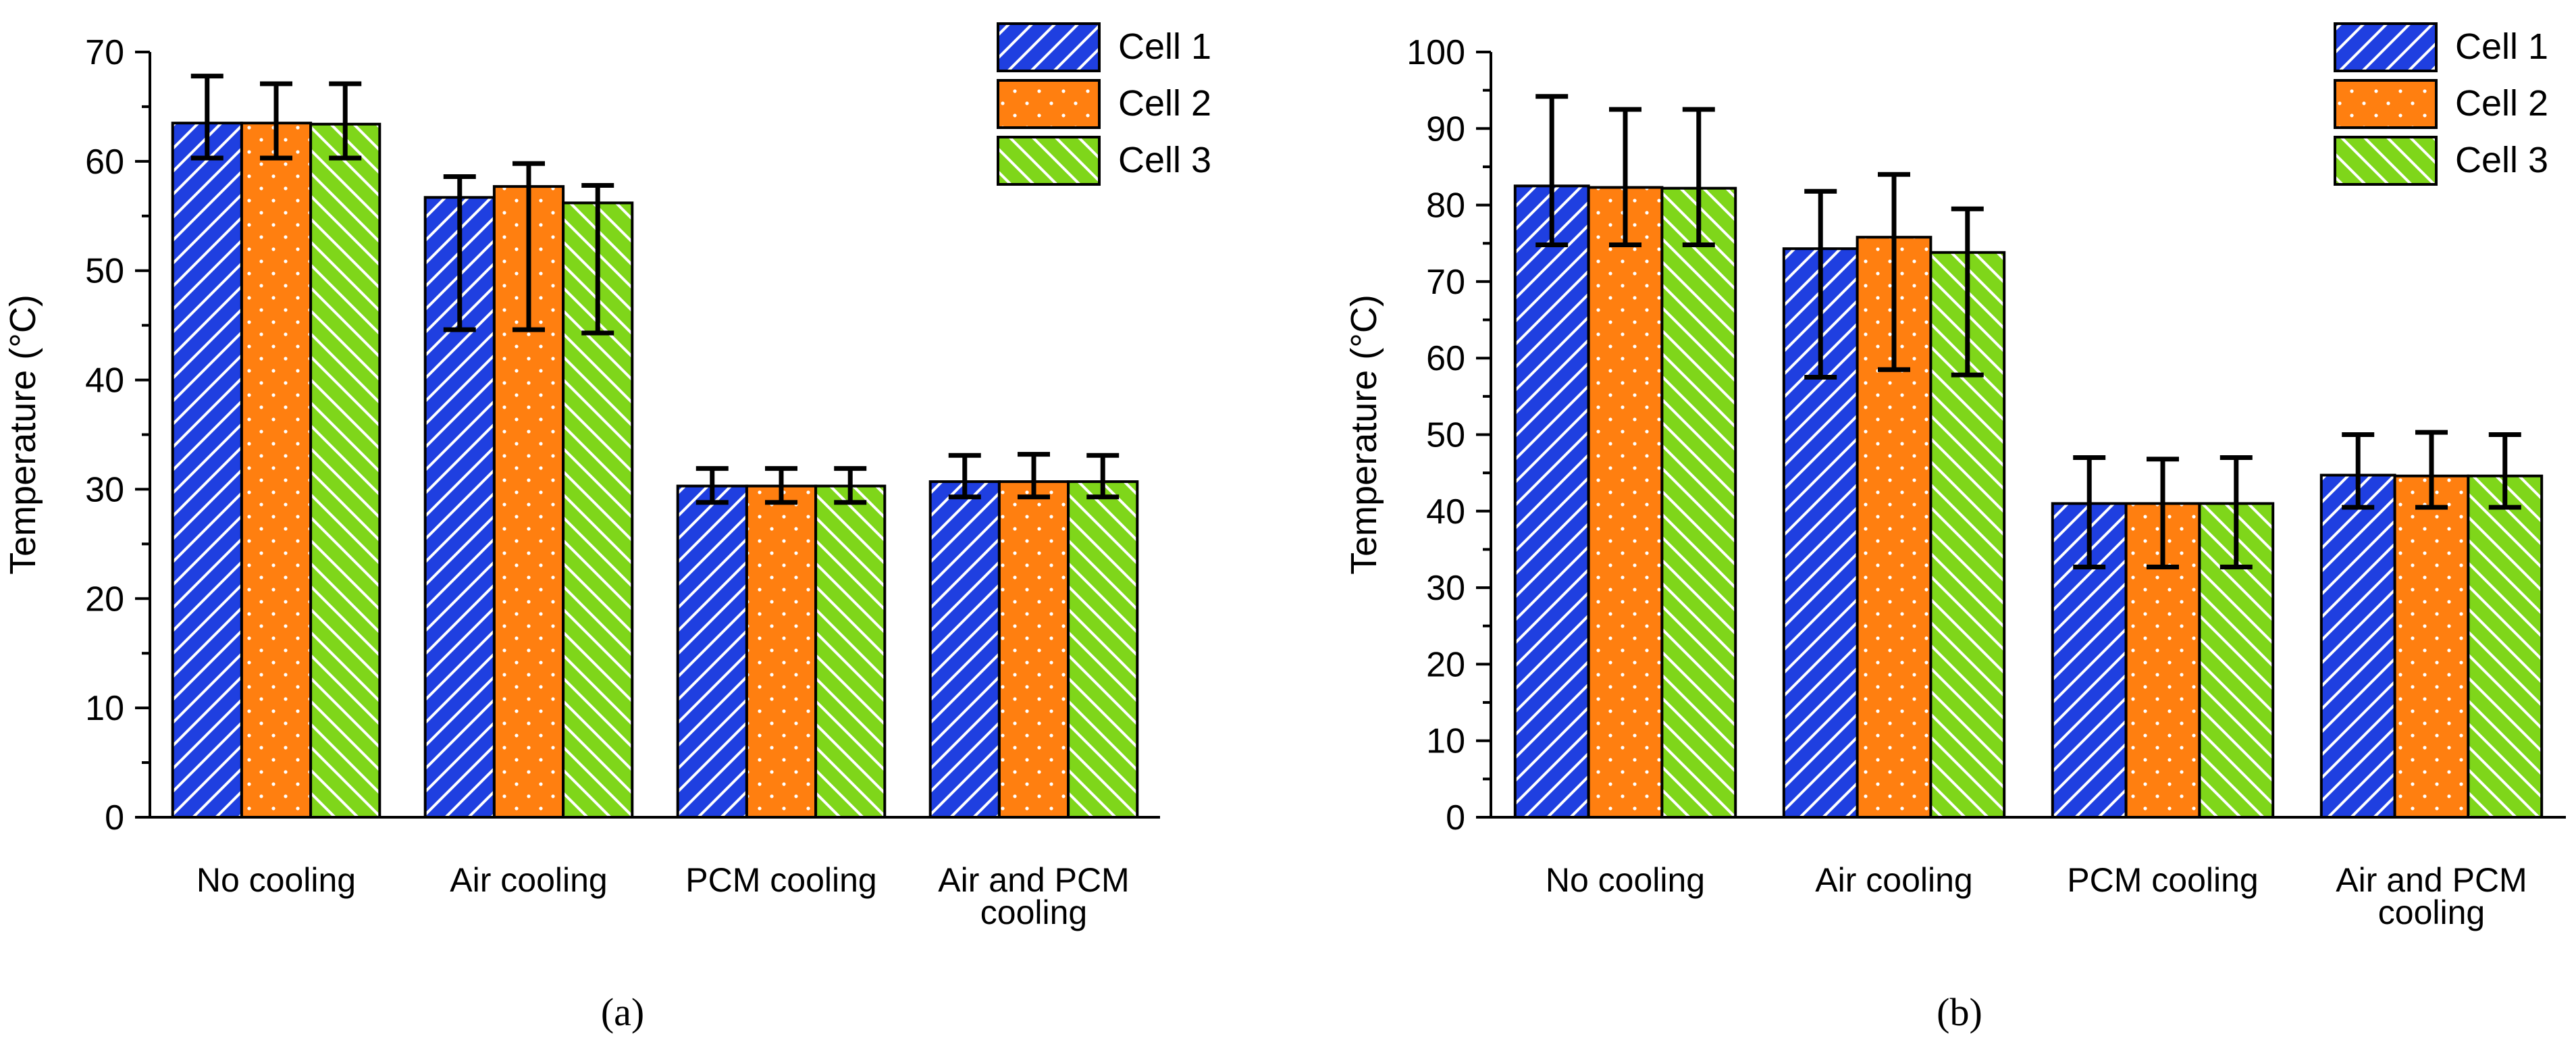 This screenshot has width=2576, height=1057. What do you see at coordinates (1445, 206) in the screenshot?
I see `y-tick-label: 80` at bounding box center [1445, 206].